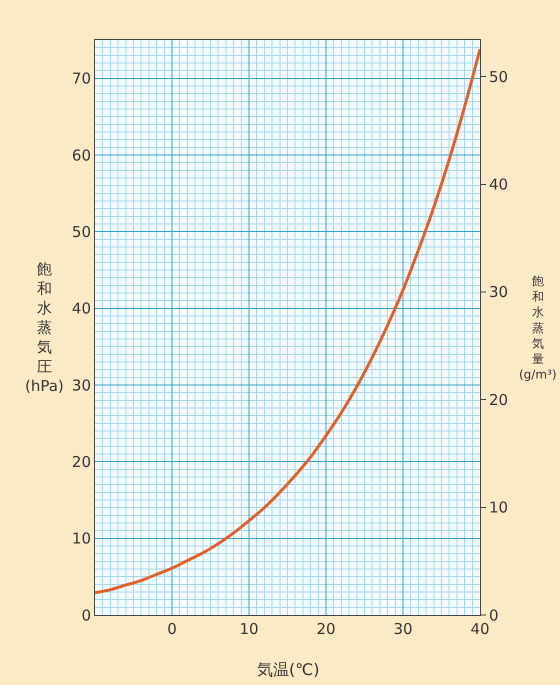 This screenshot has width=560, height=685. Describe the element at coordinates (538, 328) in the screenshot. I see `y2-axis-title: 飽和水蒸気量(g/m³)` at that location.